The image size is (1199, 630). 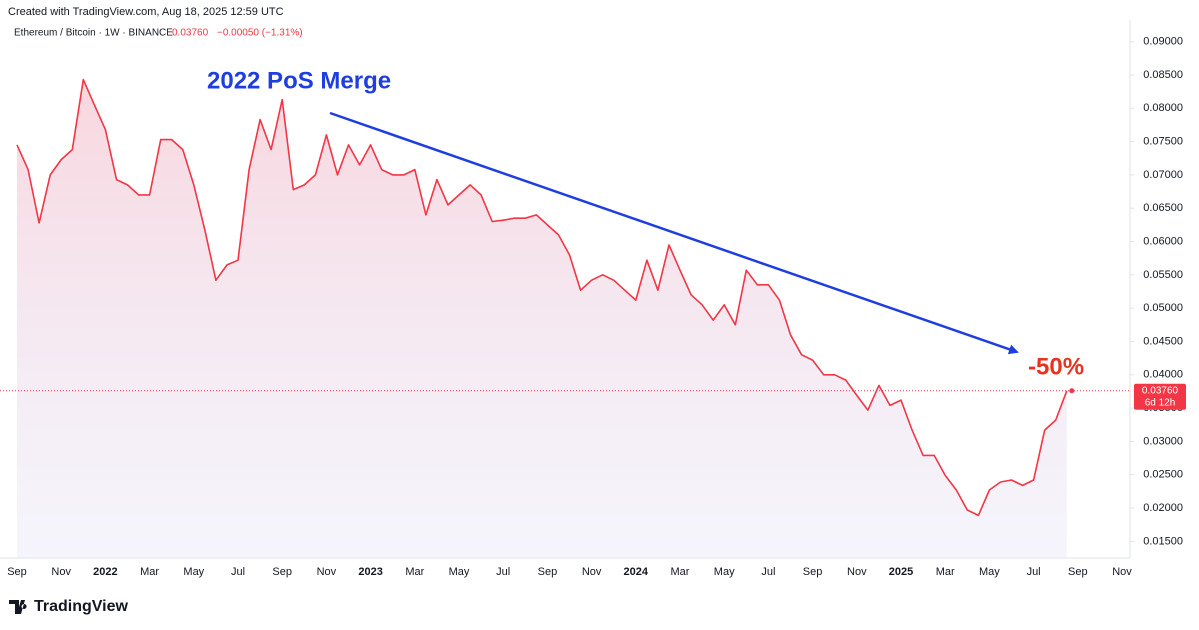 I want to click on y-tick-label: 0.08000, so click(x=1163, y=108).